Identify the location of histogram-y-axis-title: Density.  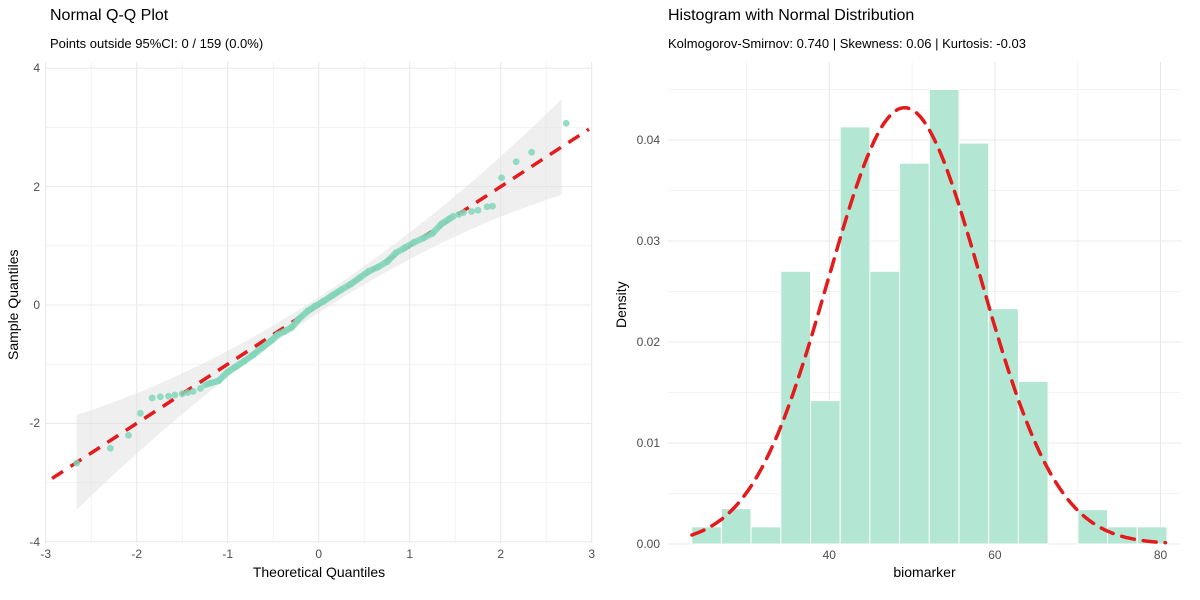
(621, 305).